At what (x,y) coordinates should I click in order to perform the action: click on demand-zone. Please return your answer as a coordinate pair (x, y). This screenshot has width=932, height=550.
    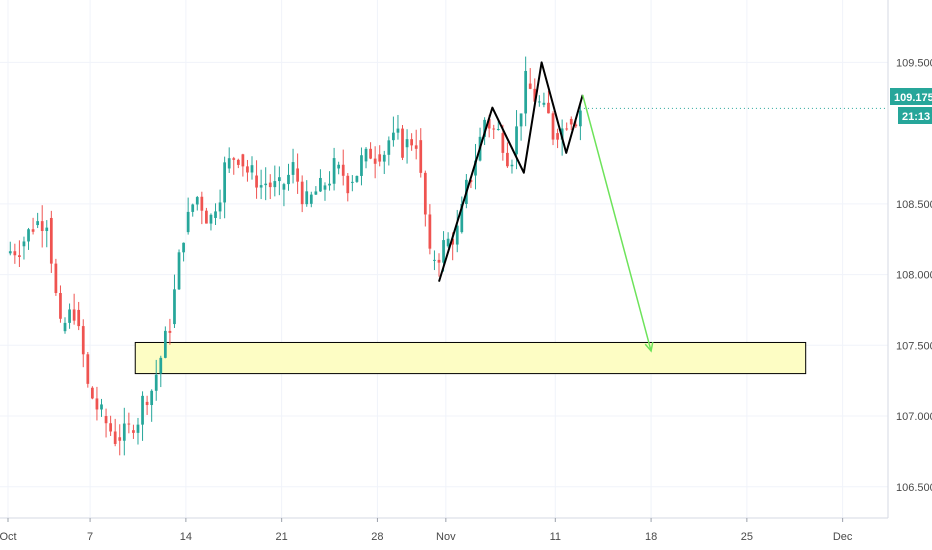
    Looking at the image, I should click on (470, 358).